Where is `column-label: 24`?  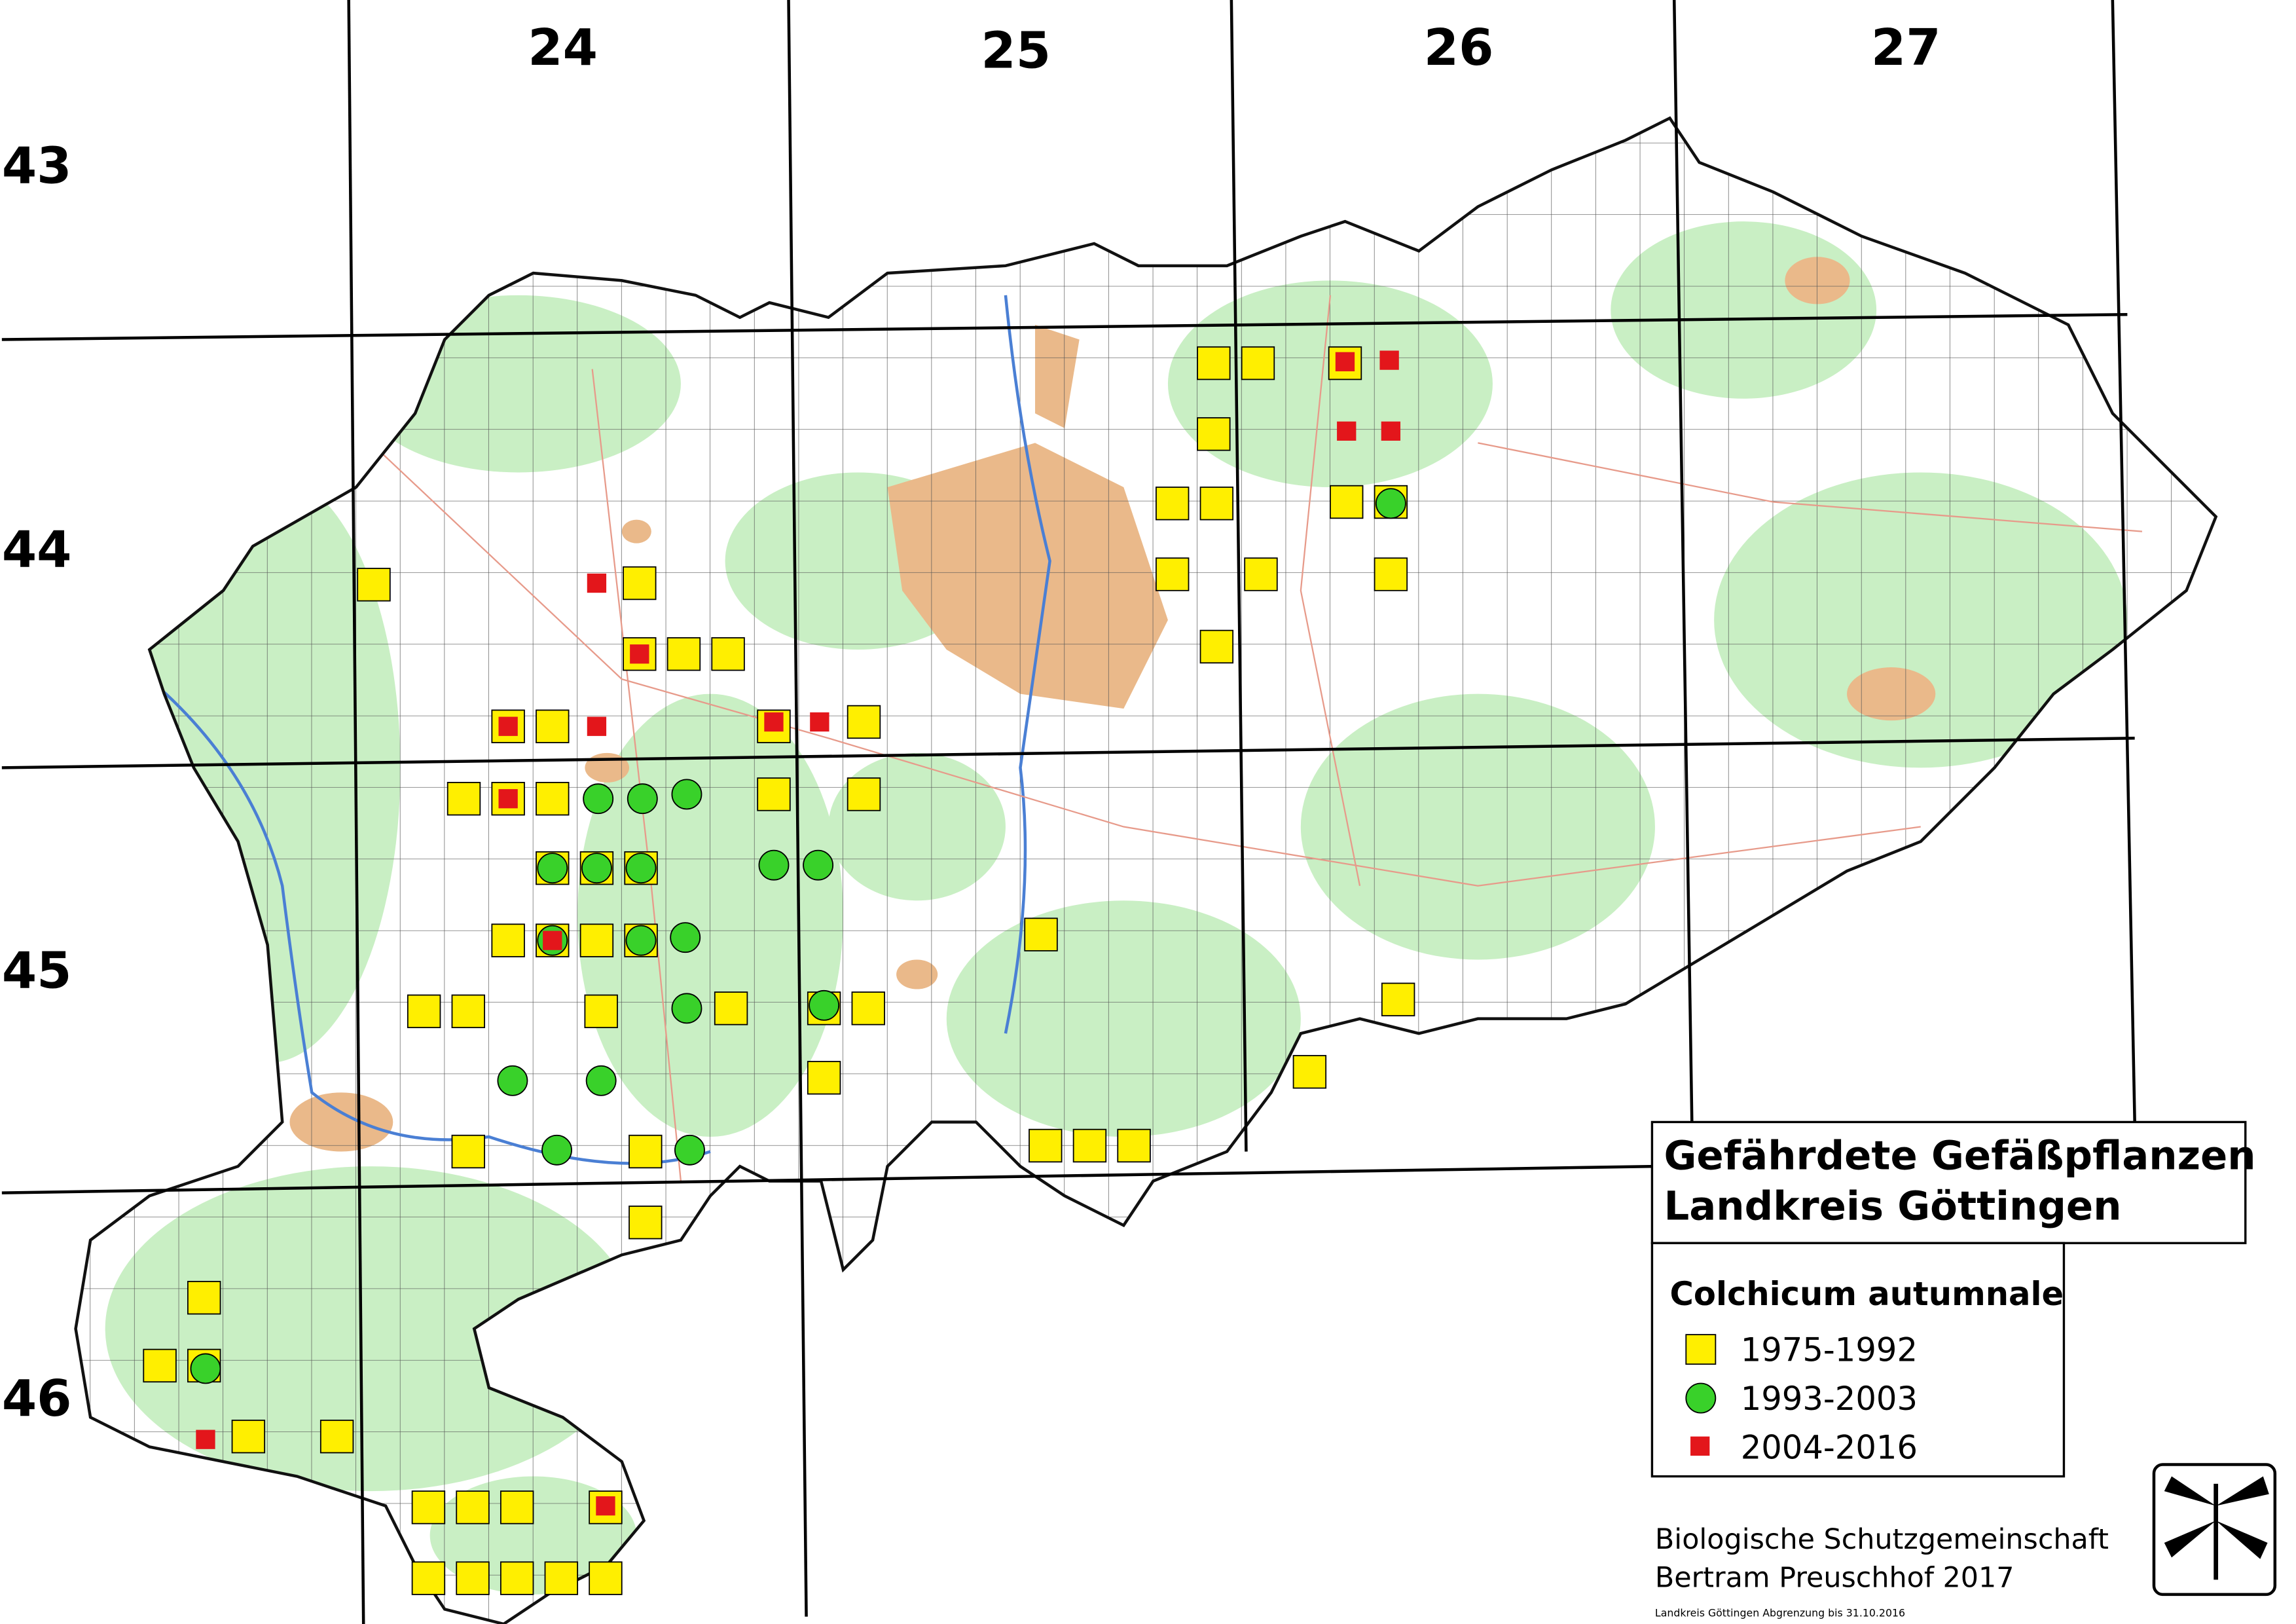
column-label: 24 is located at coordinates (563, 48).